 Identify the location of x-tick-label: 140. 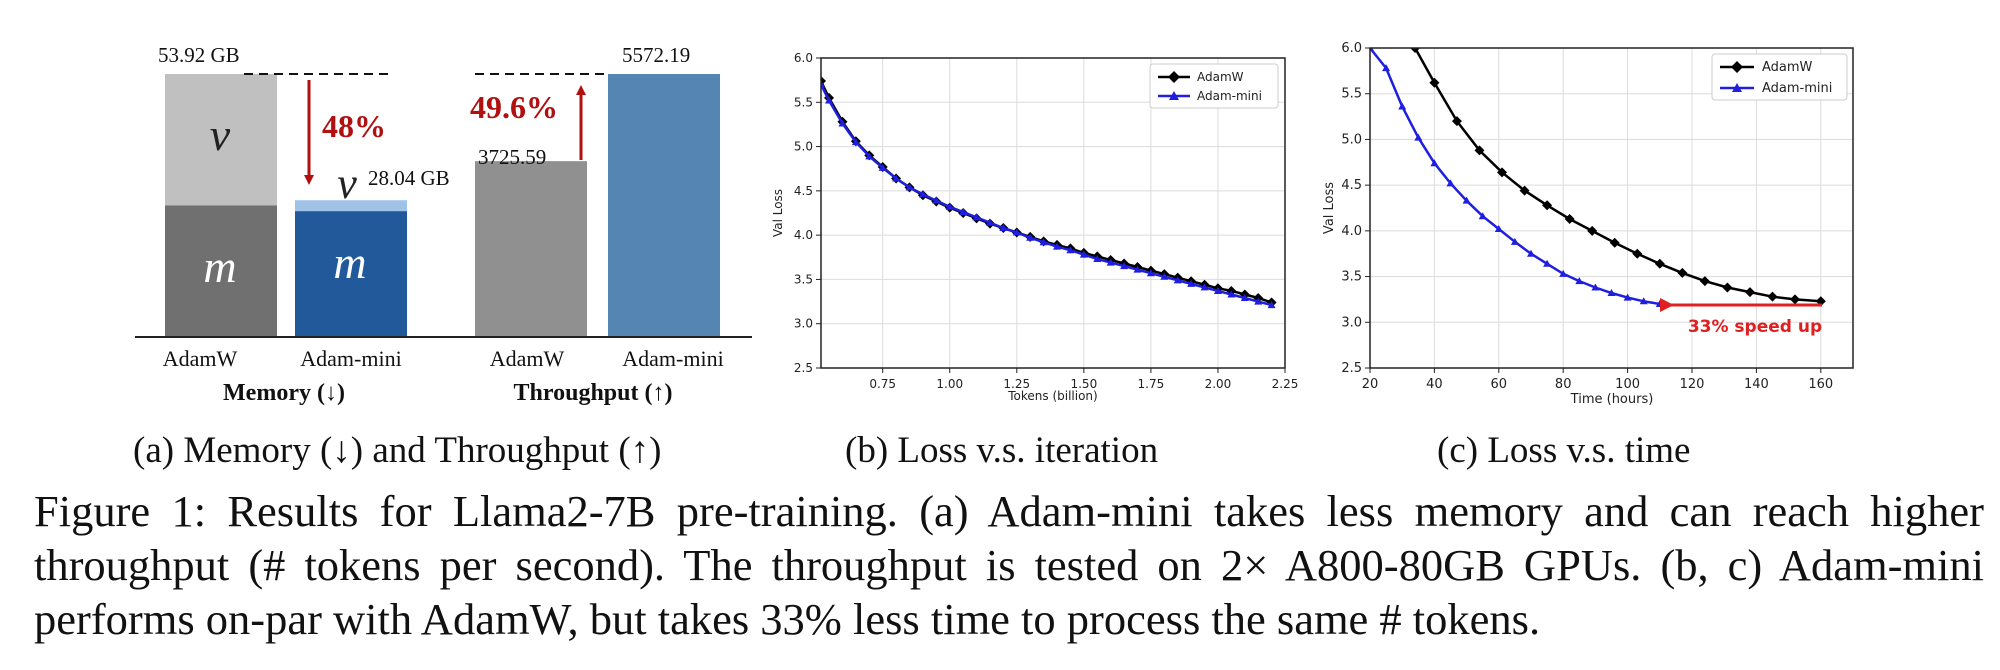
(1756, 384).